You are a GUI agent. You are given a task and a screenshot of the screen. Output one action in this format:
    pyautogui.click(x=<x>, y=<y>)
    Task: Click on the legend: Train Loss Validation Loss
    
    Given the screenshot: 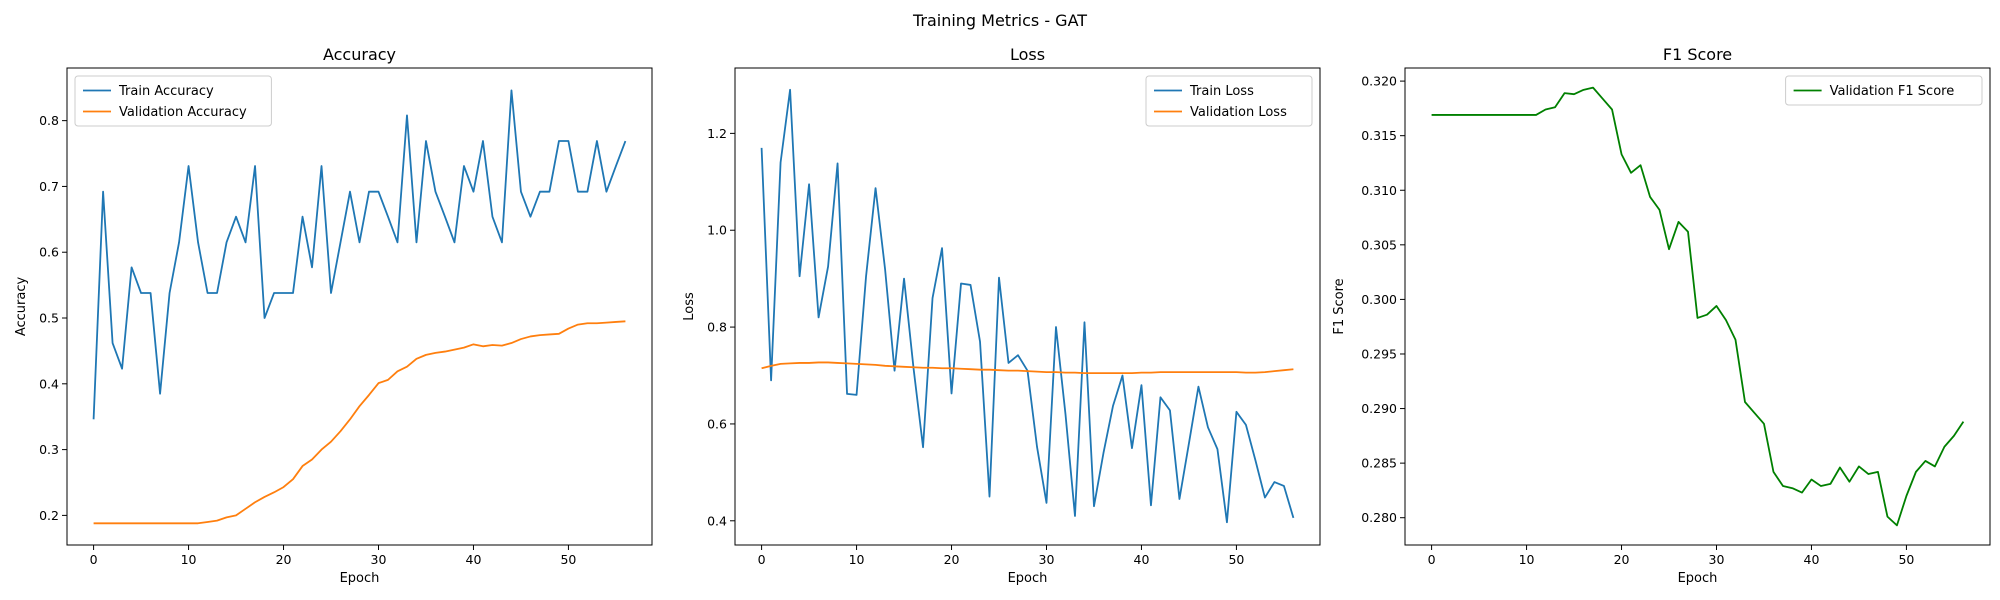 What is the action you would take?
    pyautogui.click(x=1229, y=101)
    